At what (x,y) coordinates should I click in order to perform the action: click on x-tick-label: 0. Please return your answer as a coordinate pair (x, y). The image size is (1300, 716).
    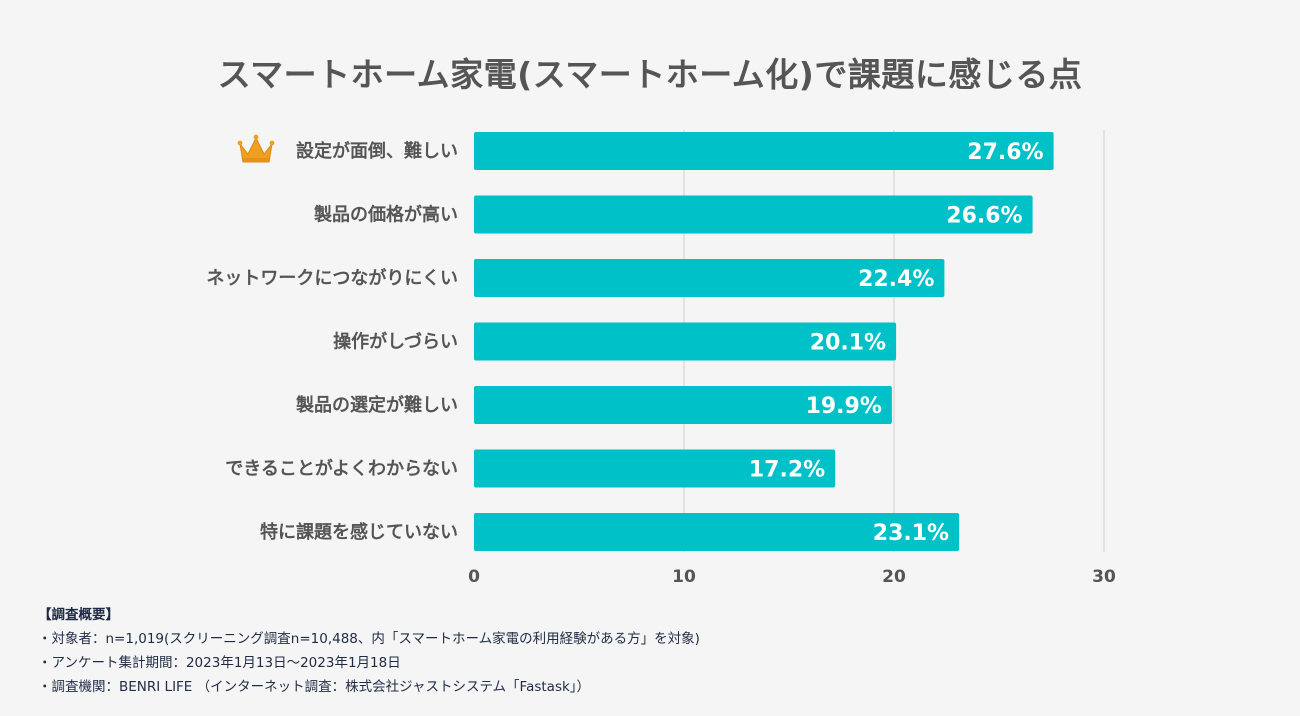
    Looking at the image, I should click on (474, 577).